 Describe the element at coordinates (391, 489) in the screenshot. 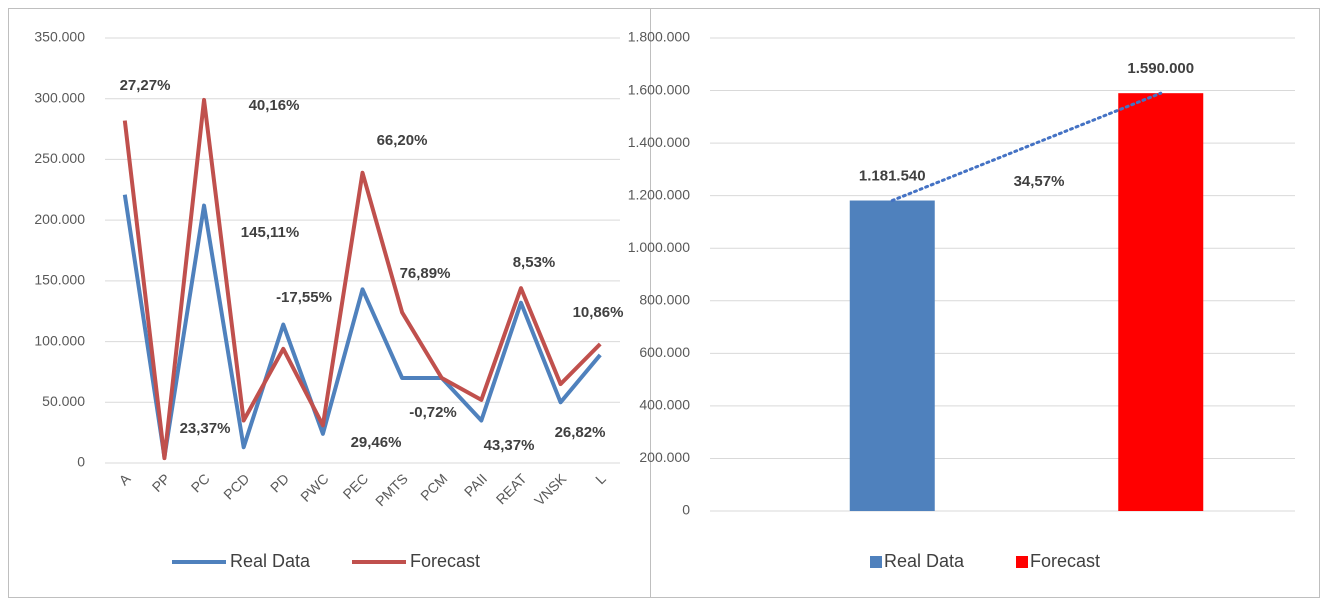

I see `x-tick-label: PMTS` at that location.